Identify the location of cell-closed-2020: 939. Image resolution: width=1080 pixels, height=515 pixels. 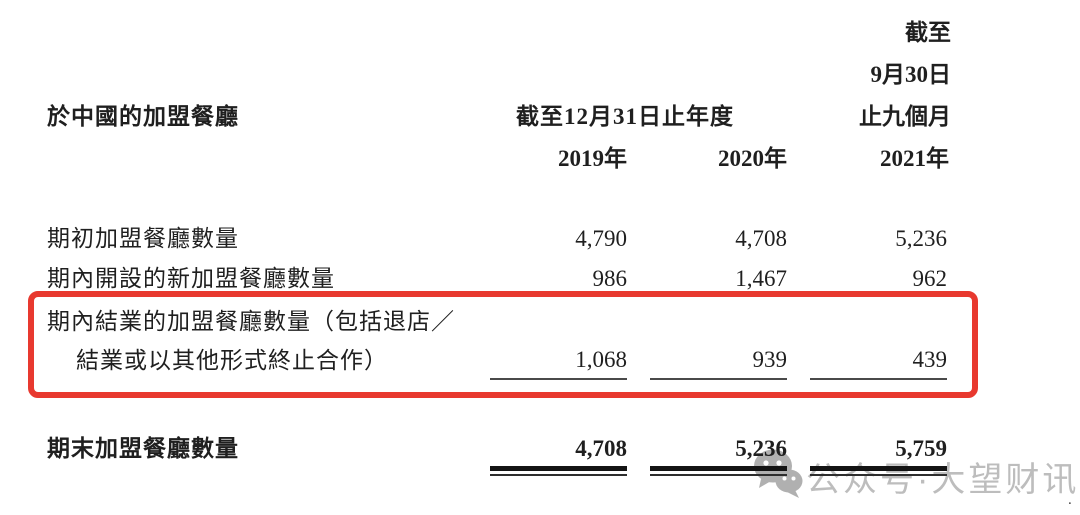
(770, 359).